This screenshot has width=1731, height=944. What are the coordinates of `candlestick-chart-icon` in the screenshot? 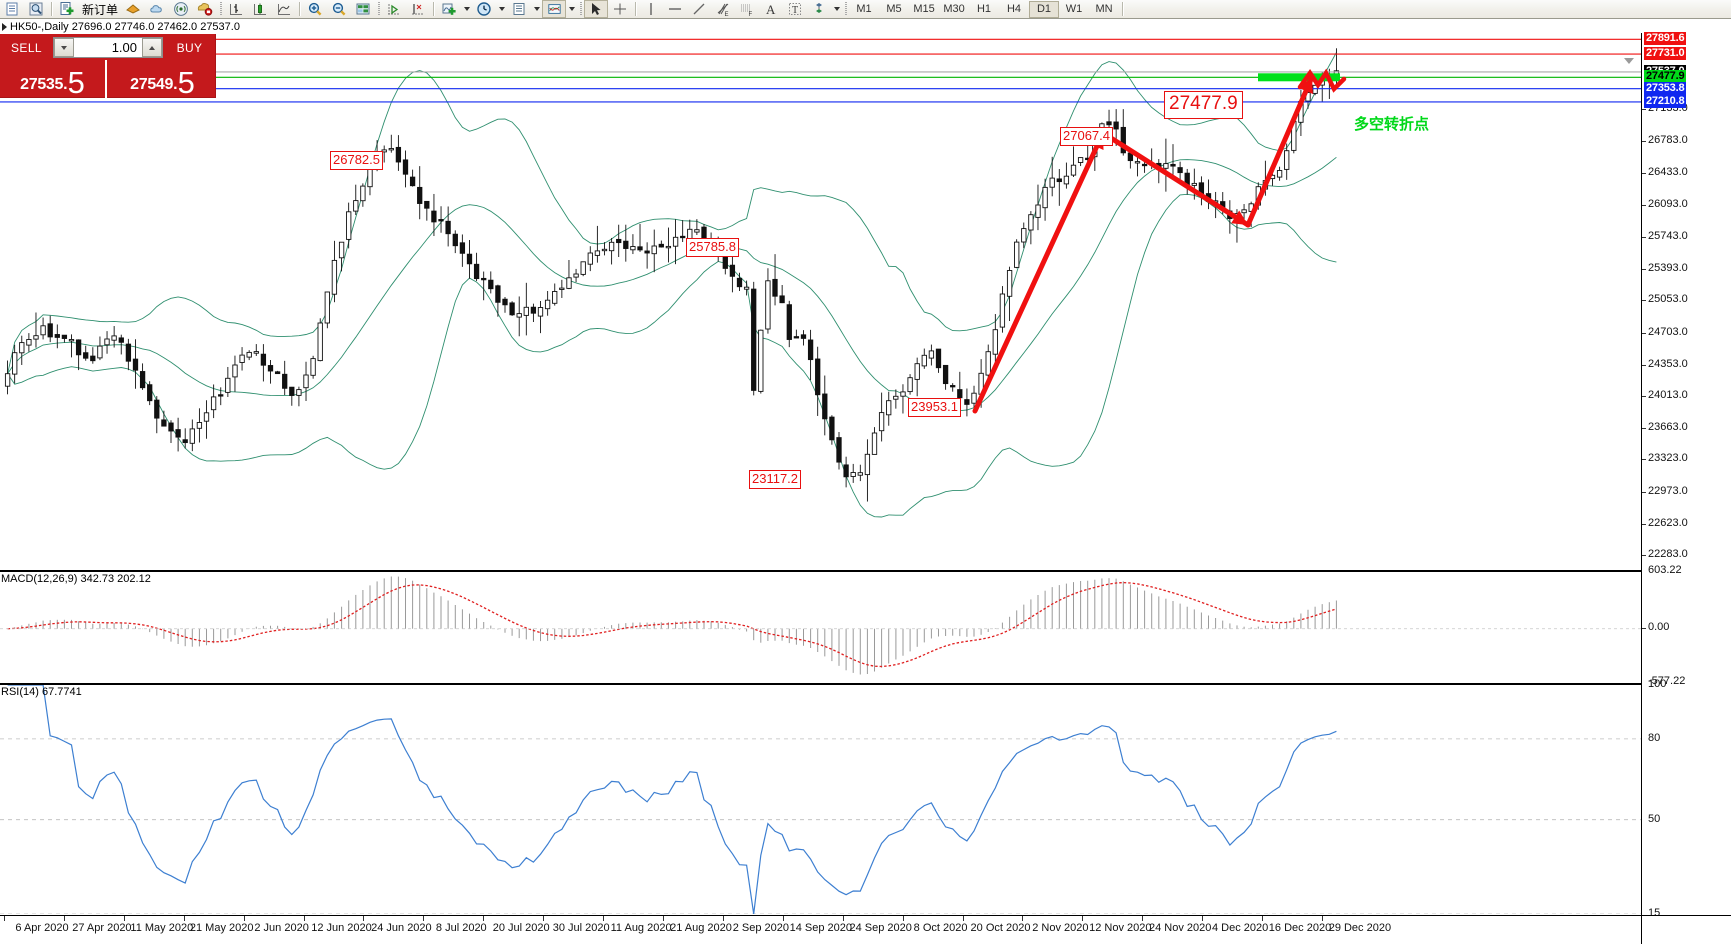 It's located at (260, 9).